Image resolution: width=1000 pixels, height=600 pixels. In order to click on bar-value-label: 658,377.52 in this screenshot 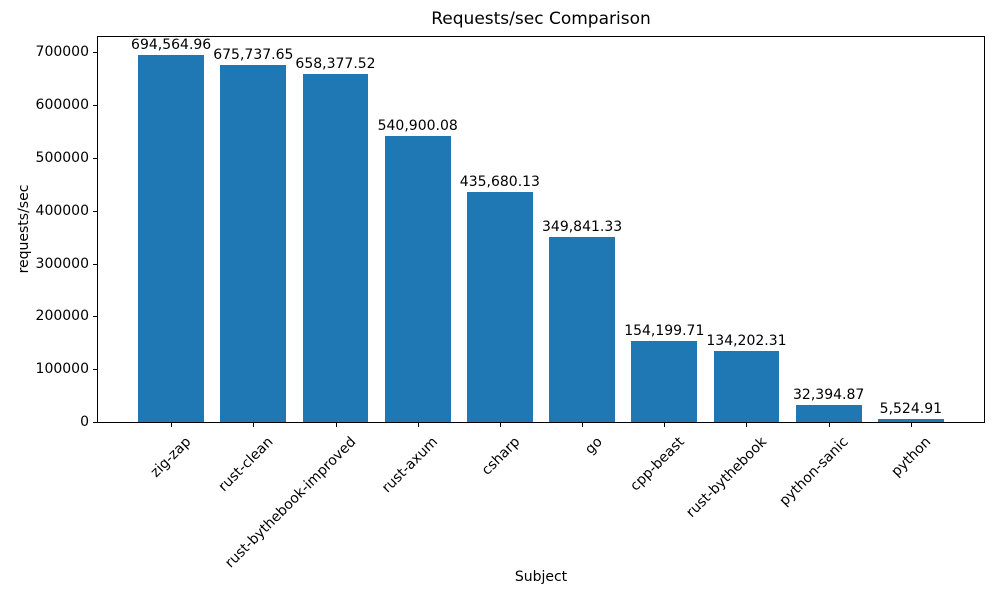, I will do `click(335, 64)`.